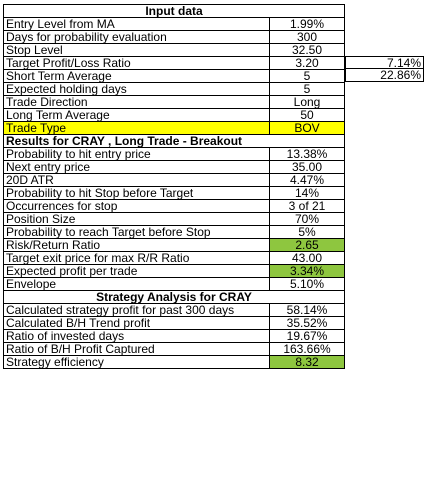 The width and height of the screenshot is (427, 481). What do you see at coordinates (136, 193) in the screenshot?
I see `row-label: Probability to hit Stop before Target` at bounding box center [136, 193].